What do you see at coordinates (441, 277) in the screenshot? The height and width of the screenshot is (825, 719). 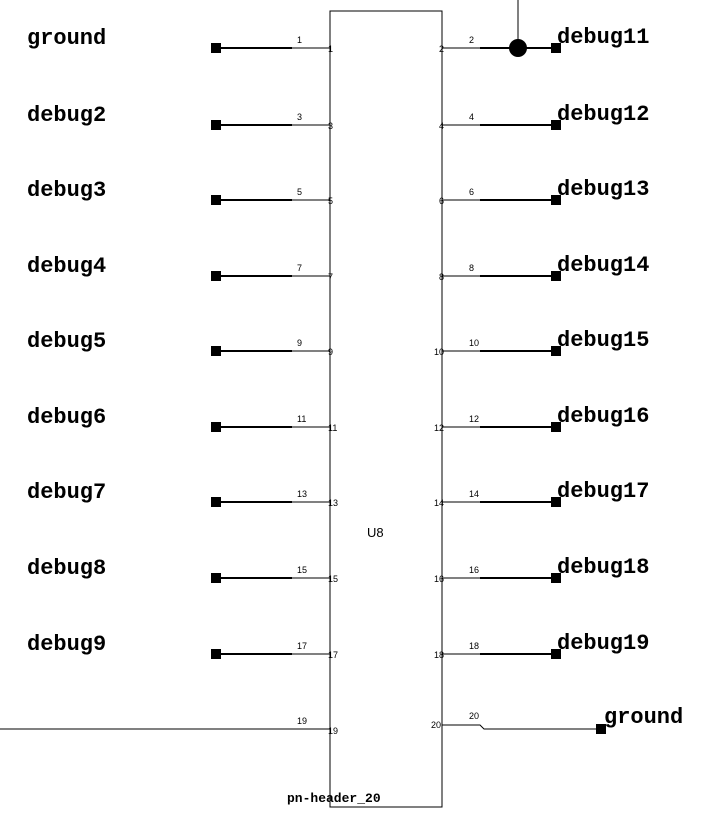 I see `pin-8-number-inner: 8` at bounding box center [441, 277].